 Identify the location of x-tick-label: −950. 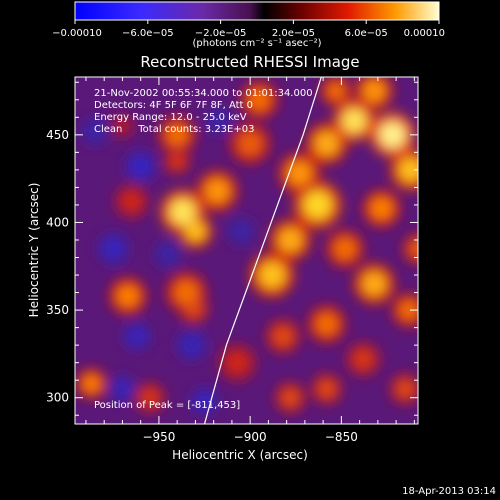
(158, 437).